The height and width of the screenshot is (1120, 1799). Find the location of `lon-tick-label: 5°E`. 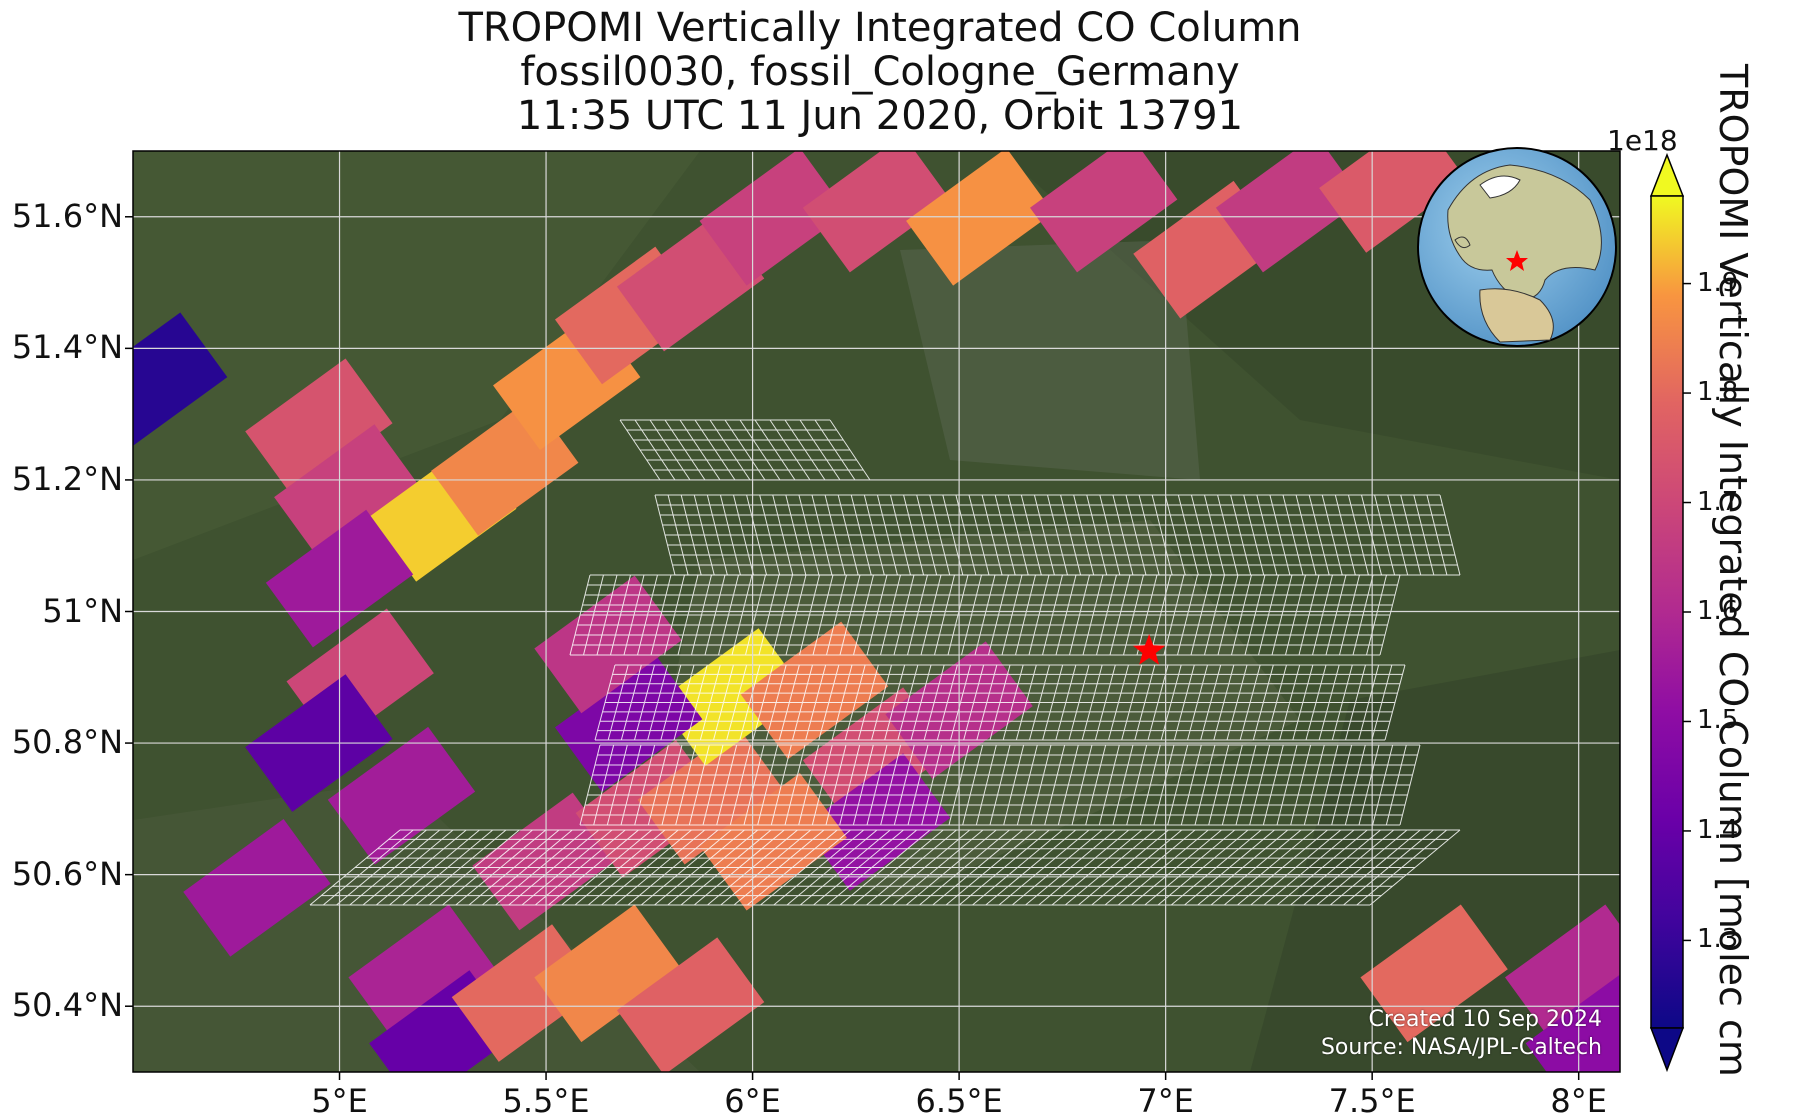

lon-tick-label: 5°E is located at coordinates (339, 1101).